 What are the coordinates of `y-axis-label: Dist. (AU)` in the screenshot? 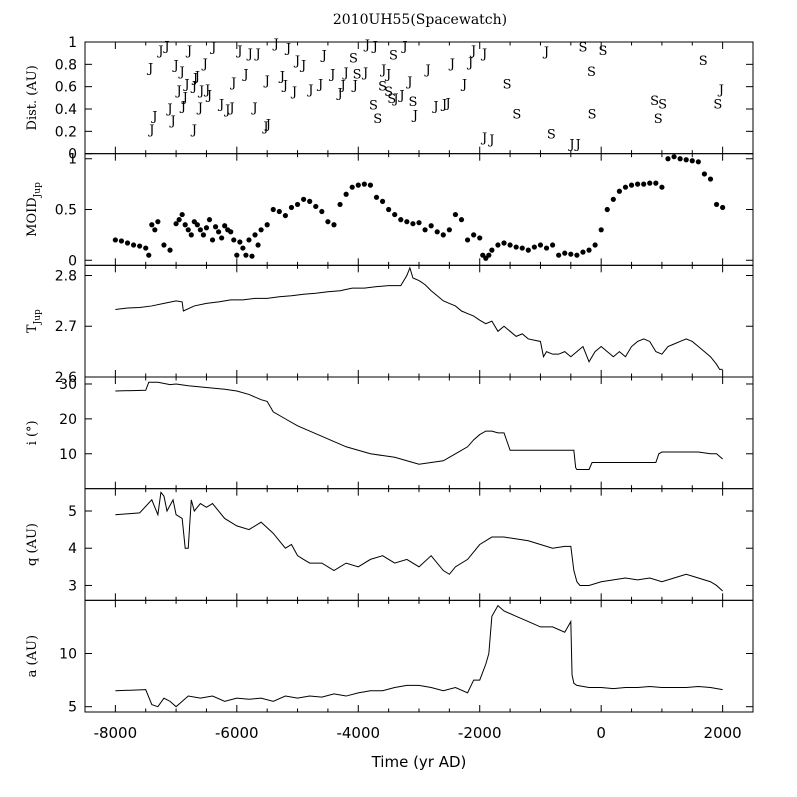 It's located at (32, 97).